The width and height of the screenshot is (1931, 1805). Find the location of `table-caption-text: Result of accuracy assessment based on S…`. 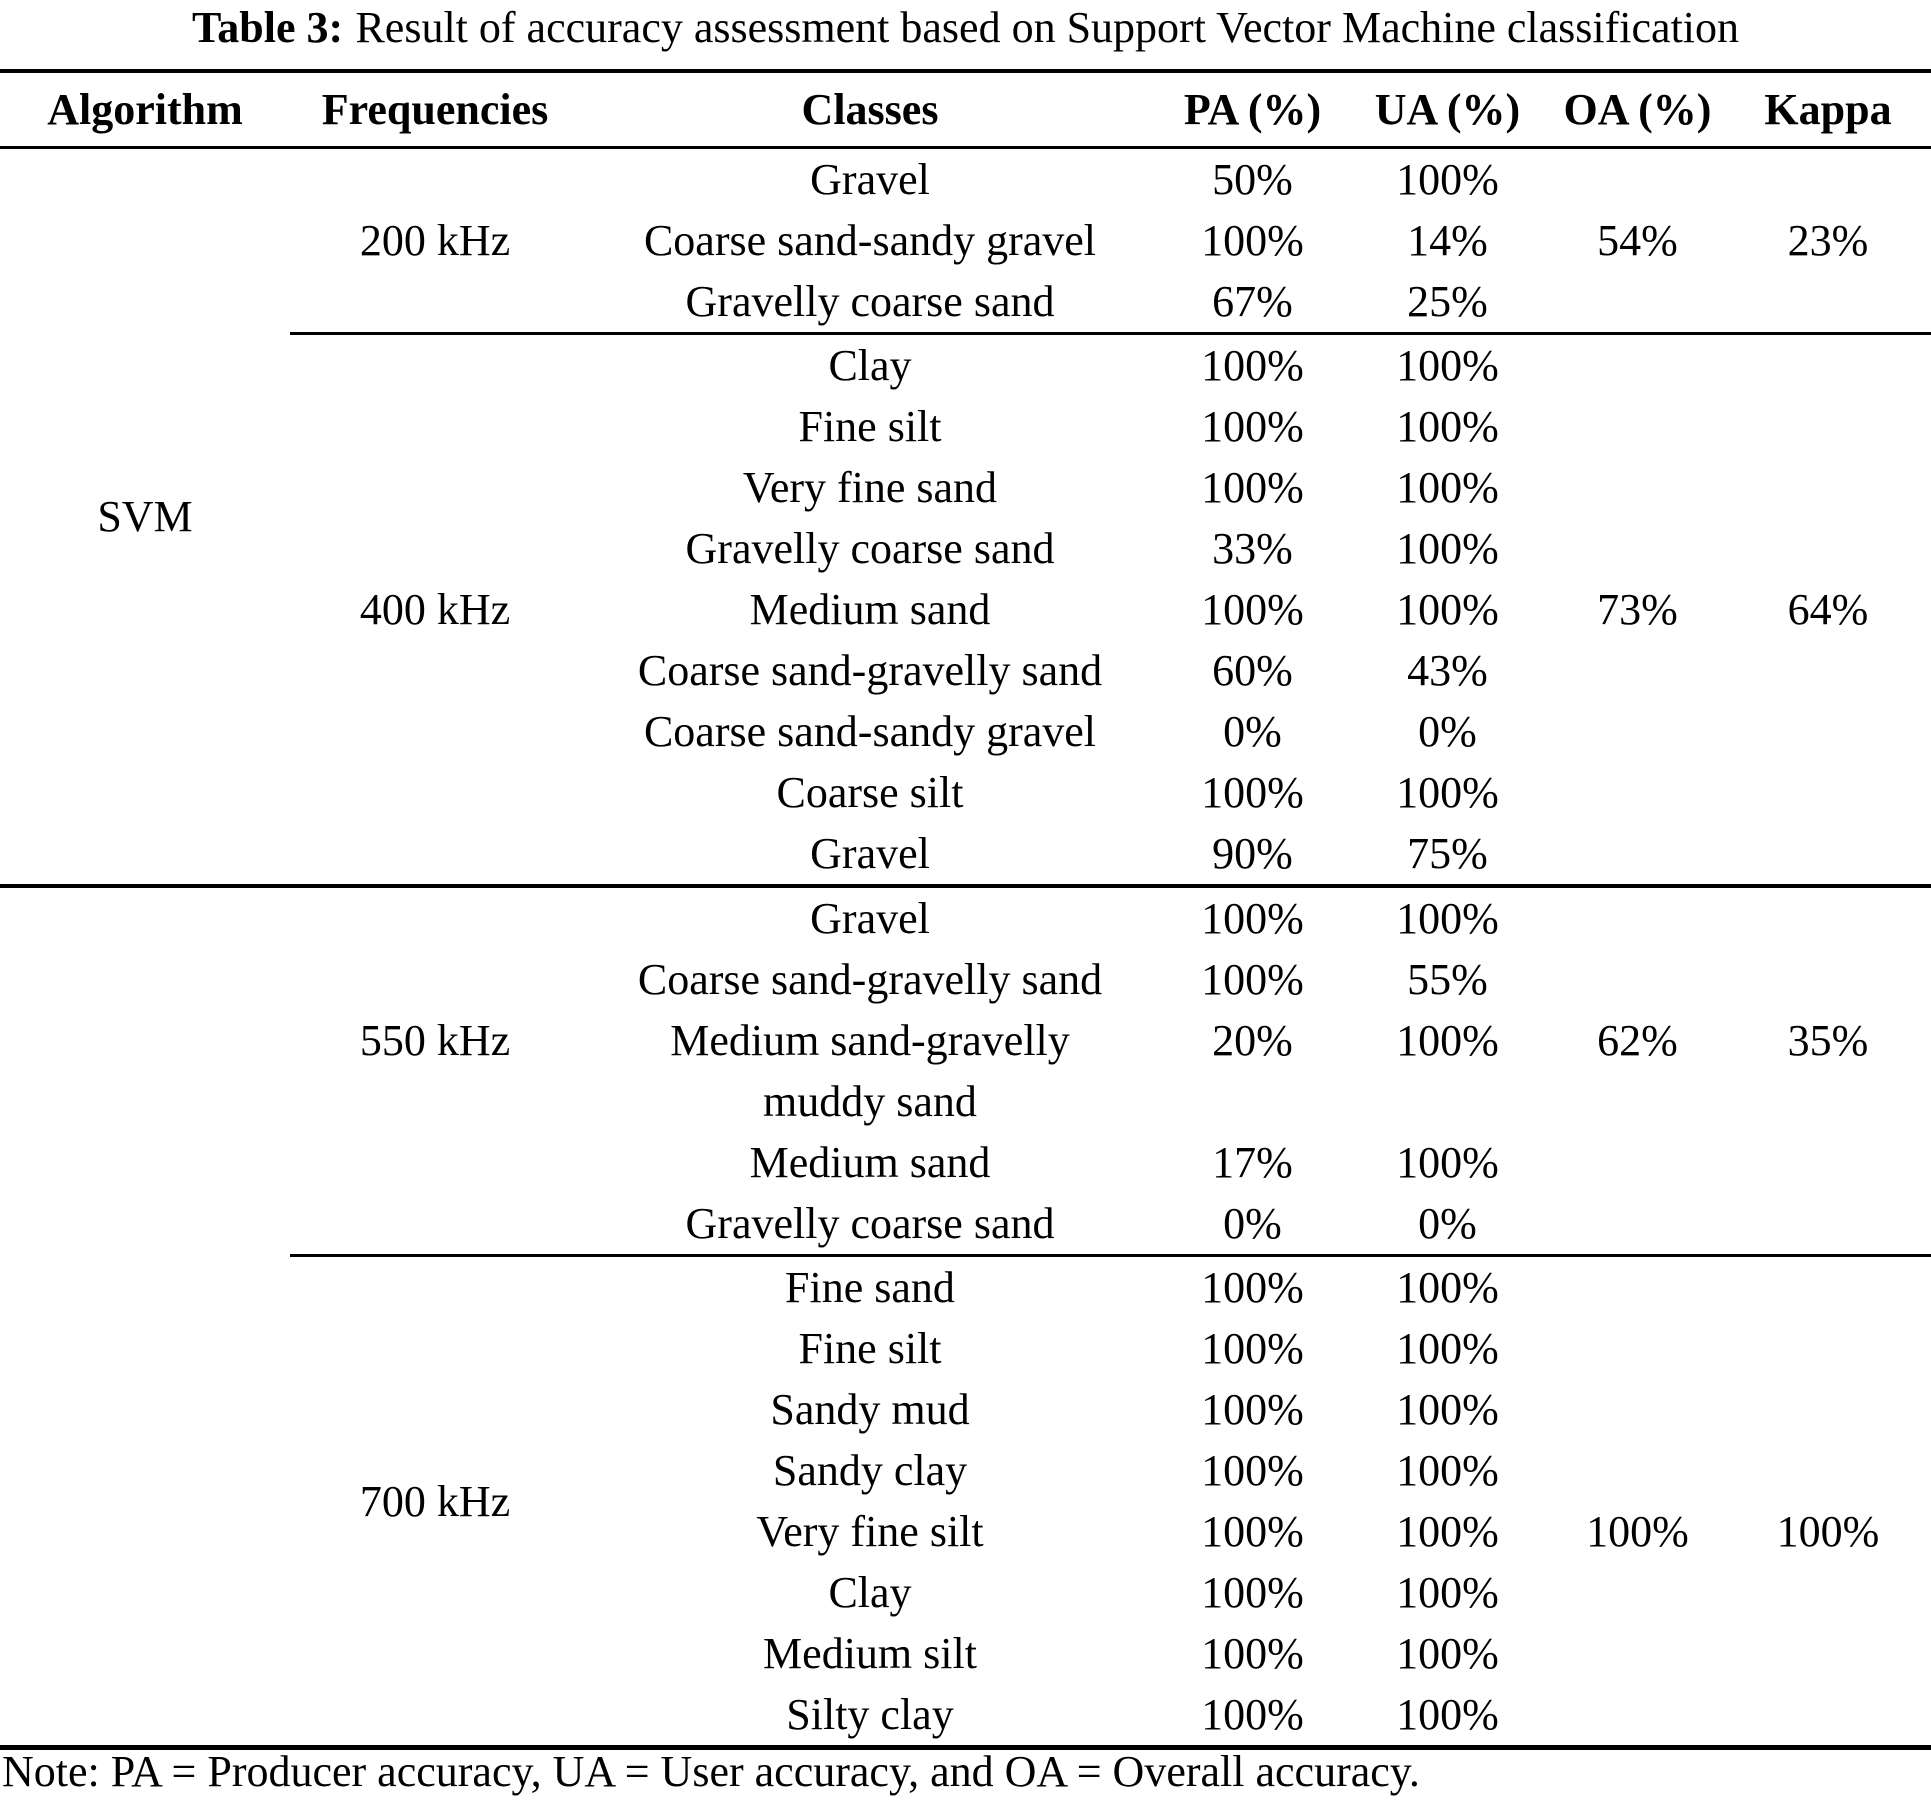

table-caption-text: Result of accuracy assessment based on S… is located at coordinates (1047, 27).